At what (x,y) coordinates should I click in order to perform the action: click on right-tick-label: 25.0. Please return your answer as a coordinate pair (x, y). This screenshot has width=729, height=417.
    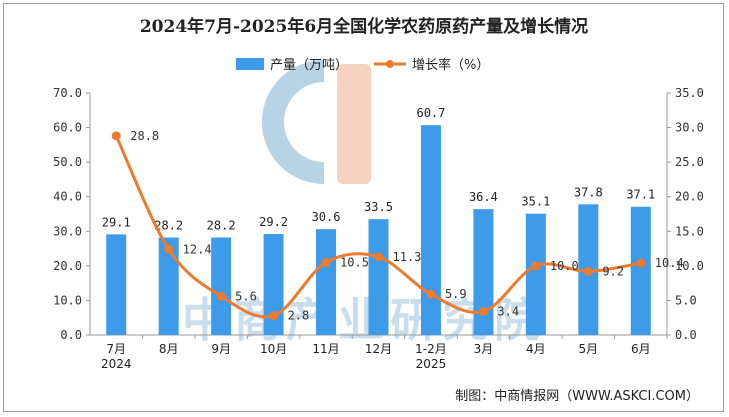
    Looking at the image, I should click on (689, 162).